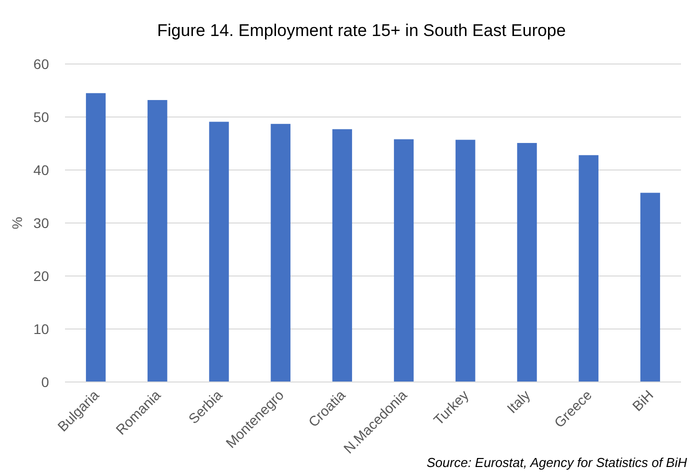 Image resolution: width=693 pixels, height=473 pixels. What do you see at coordinates (557, 462) in the screenshot?
I see `source-note: Source: Eurostat, Agency for Statistics of BiH` at bounding box center [557, 462].